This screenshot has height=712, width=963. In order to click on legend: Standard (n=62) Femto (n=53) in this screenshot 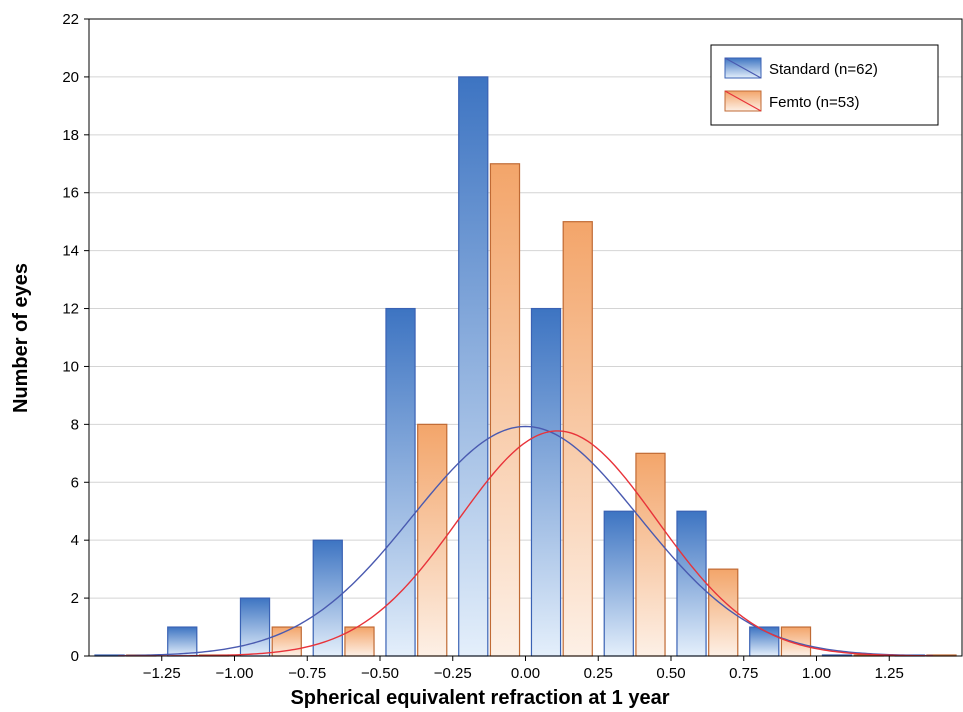, I will do `click(824, 85)`.